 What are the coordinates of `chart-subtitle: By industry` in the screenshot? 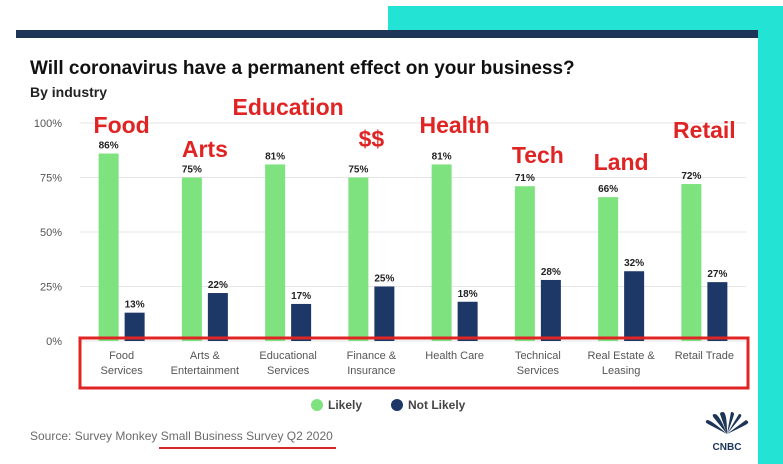 It's located at (69, 92).